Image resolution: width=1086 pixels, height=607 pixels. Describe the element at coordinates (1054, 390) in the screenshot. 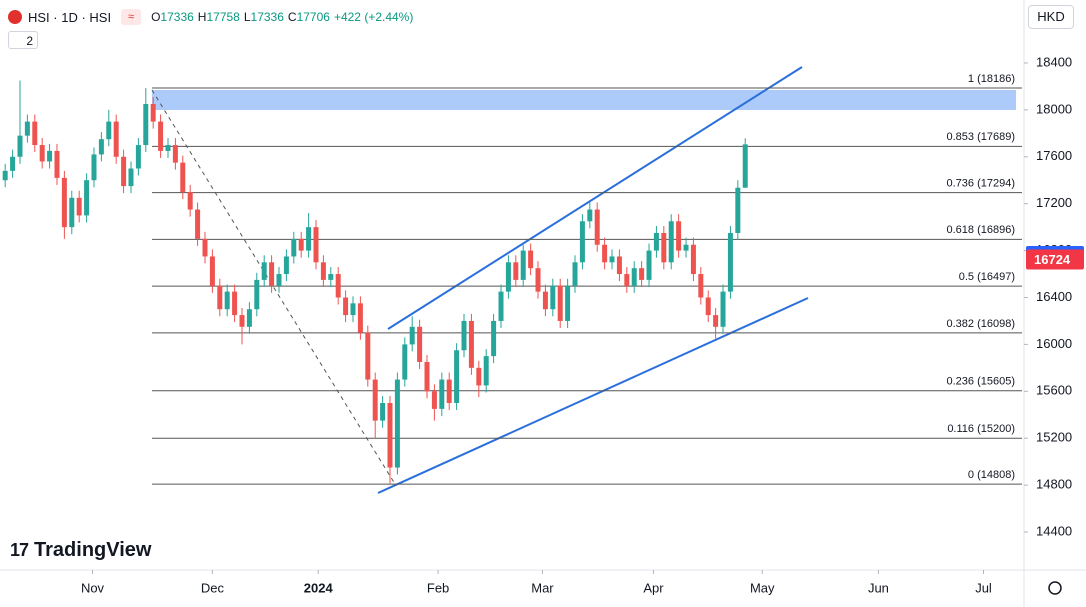

I see `y-tick-label: 15600` at that location.